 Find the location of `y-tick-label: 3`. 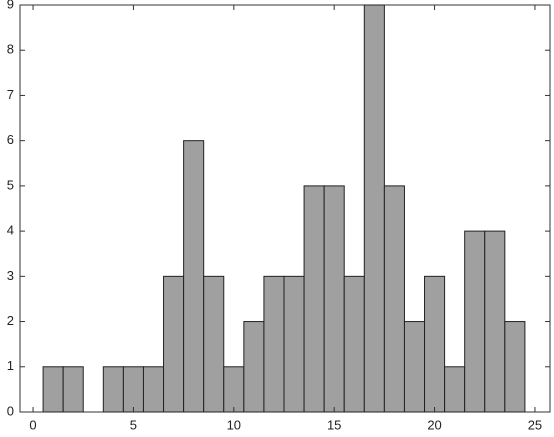

y-tick-label: 3 is located at coordinates (10, 275).